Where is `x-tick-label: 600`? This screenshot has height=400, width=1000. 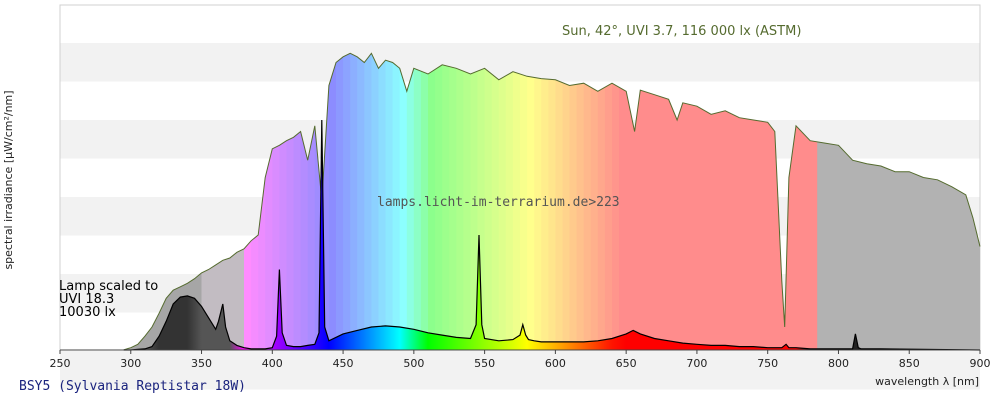
x-tick-label: 600 is located at coordinates (555, 363).